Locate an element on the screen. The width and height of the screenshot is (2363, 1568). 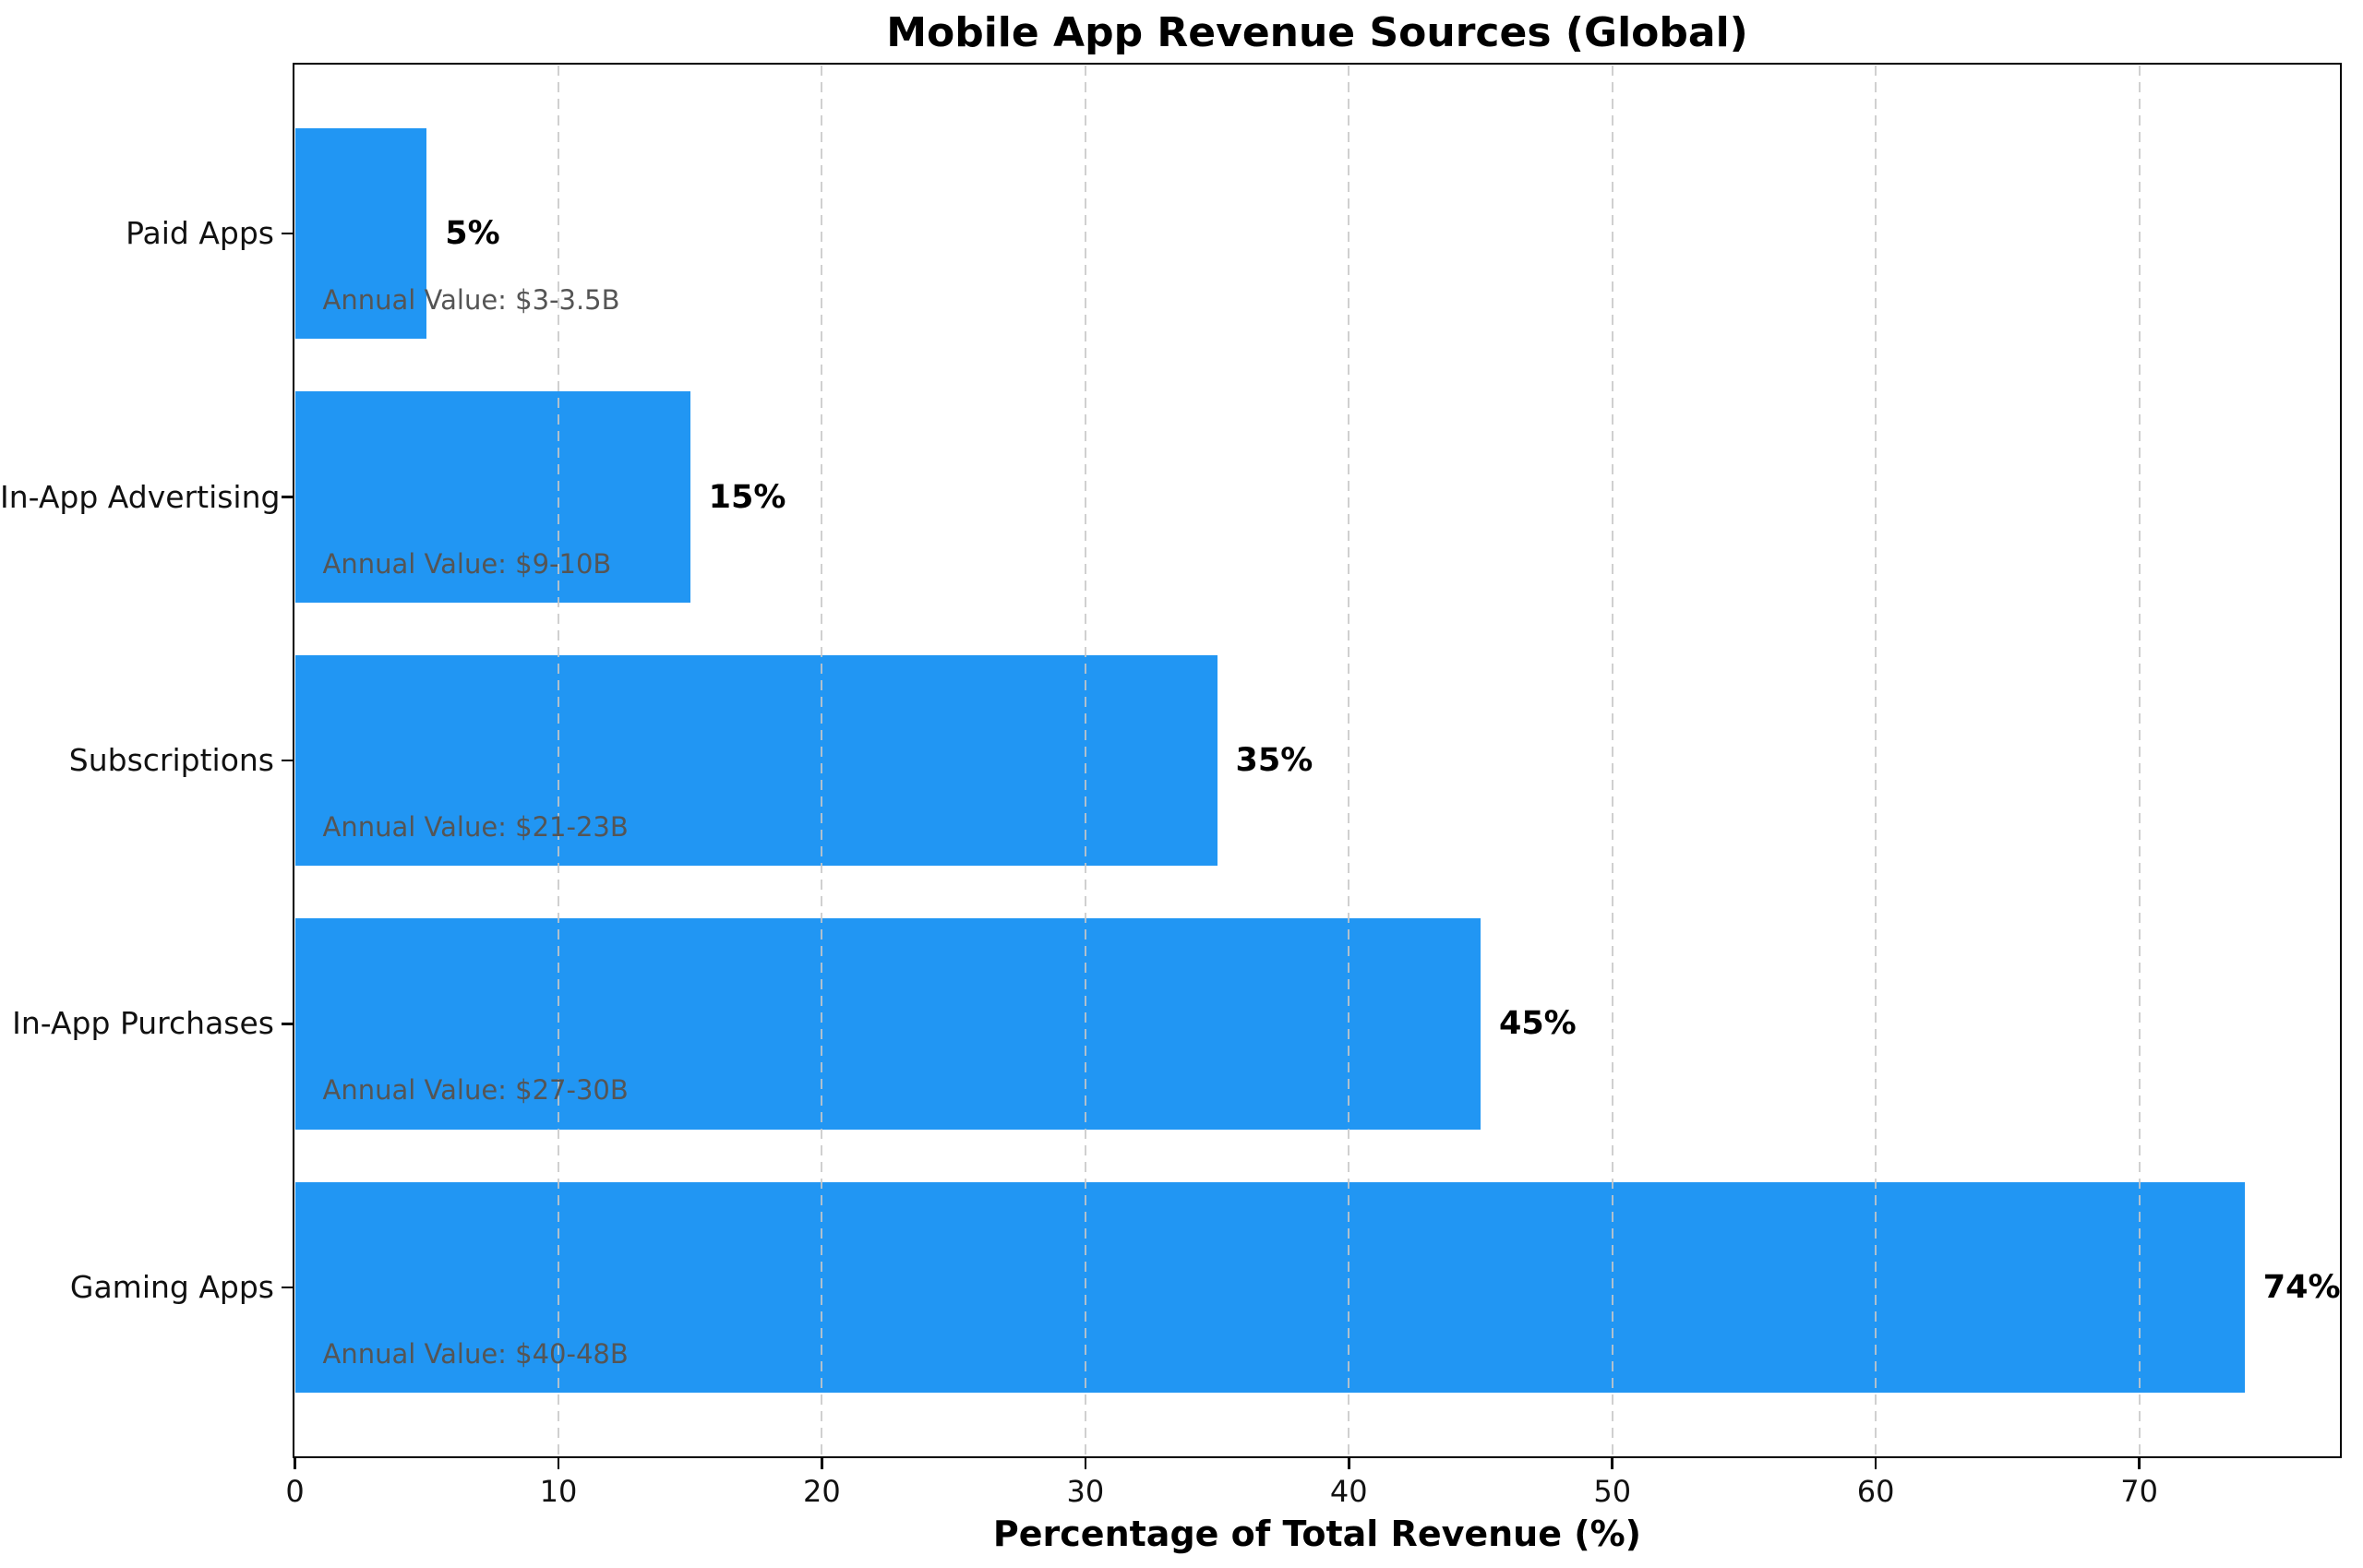
x-tick-label: 40 is located at coordinates (1349, 1491).